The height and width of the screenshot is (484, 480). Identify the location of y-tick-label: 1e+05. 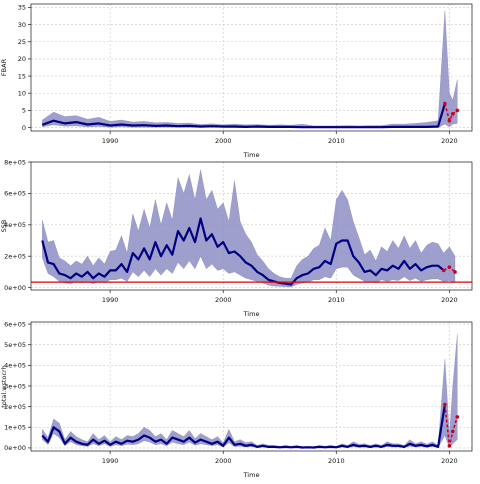
(15, 428).